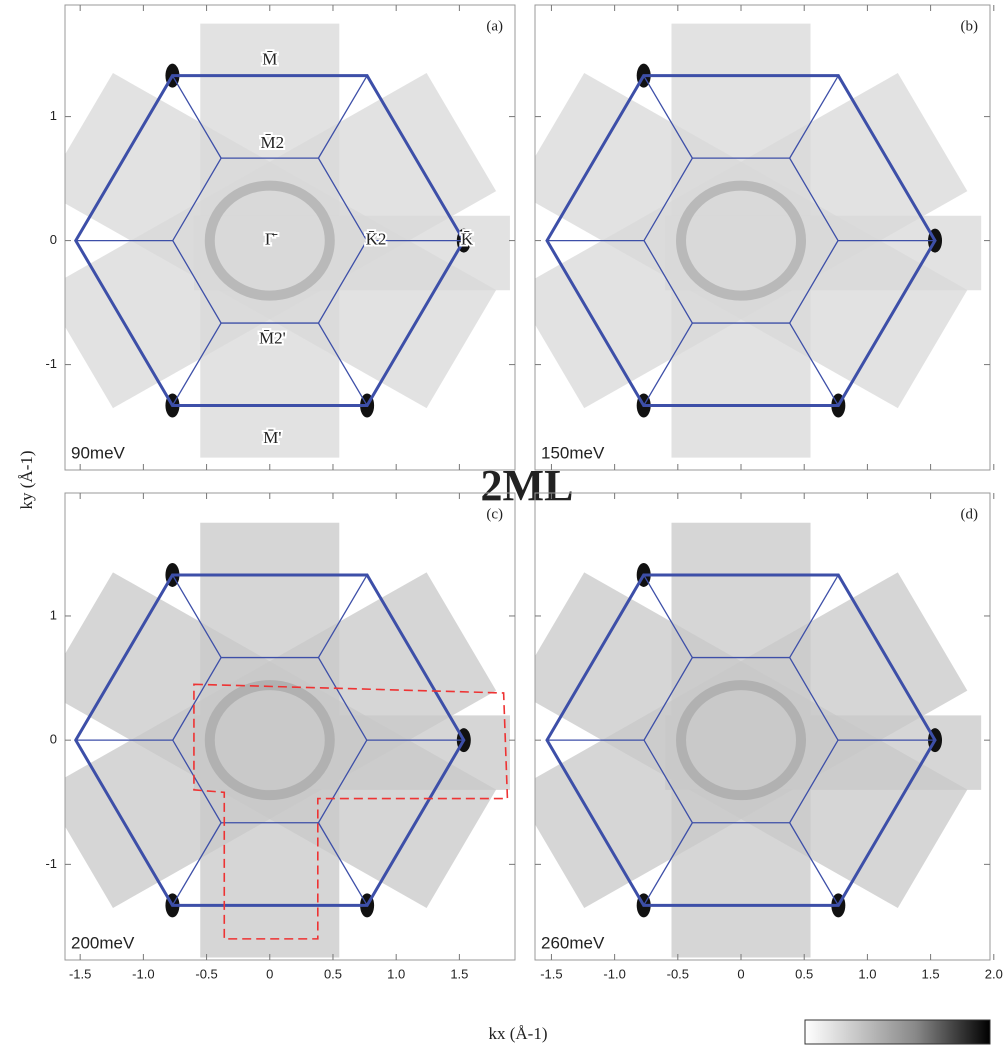 The image size is (1004, 1060). What do you see at coordinates (376, 239) in the screenshot?
I see `k-point-label: K̄2` at bounding box center [376, 239].